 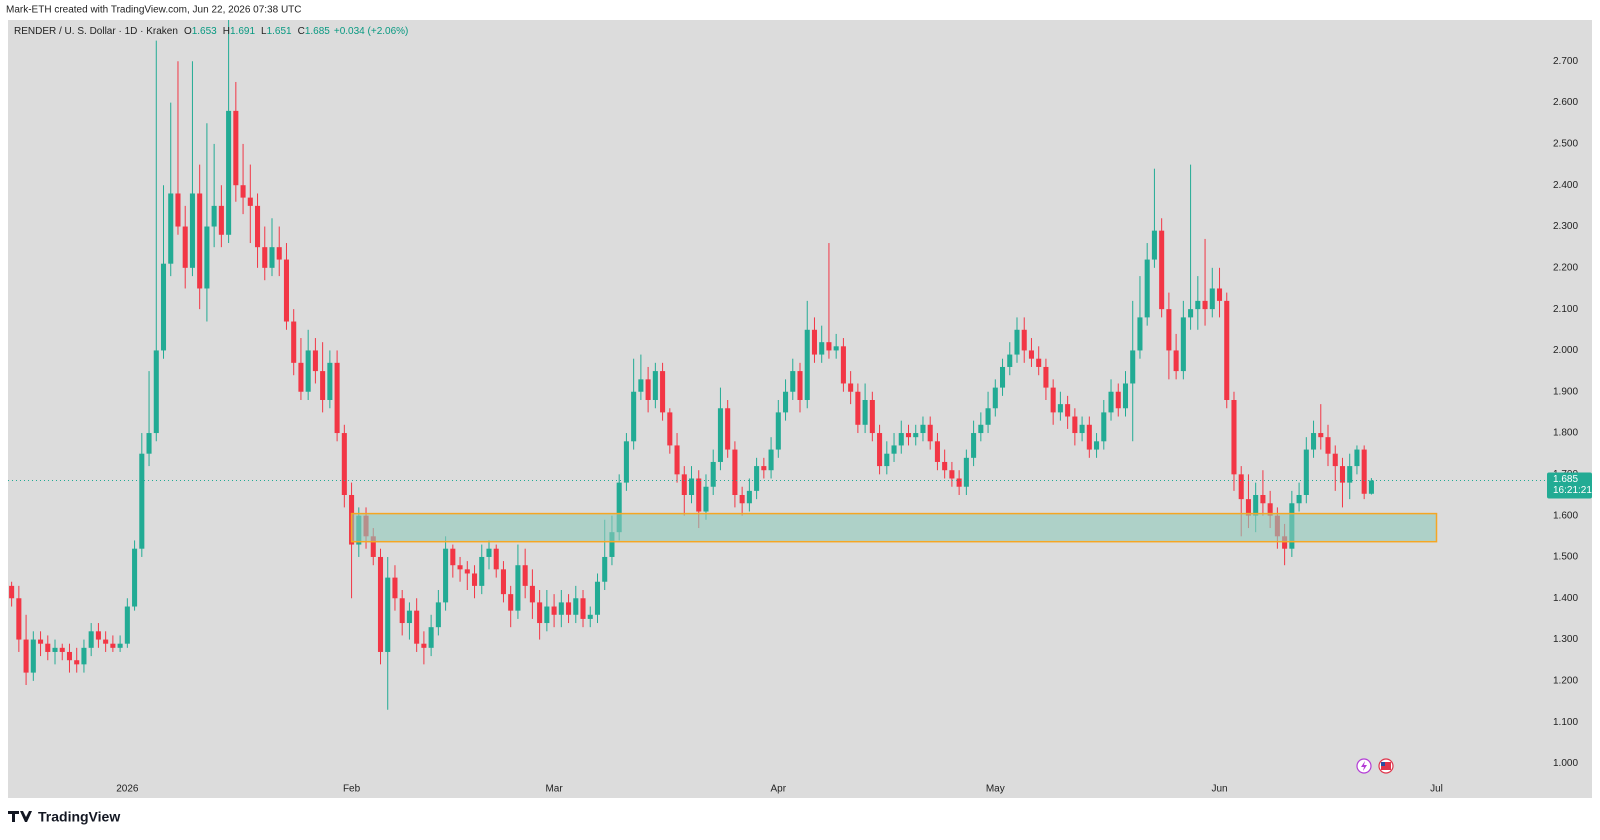 What do you see at coordinates (79, 817) in the screenshot?
I see `brand-name: TradingView` at bounding box center [79, 817].